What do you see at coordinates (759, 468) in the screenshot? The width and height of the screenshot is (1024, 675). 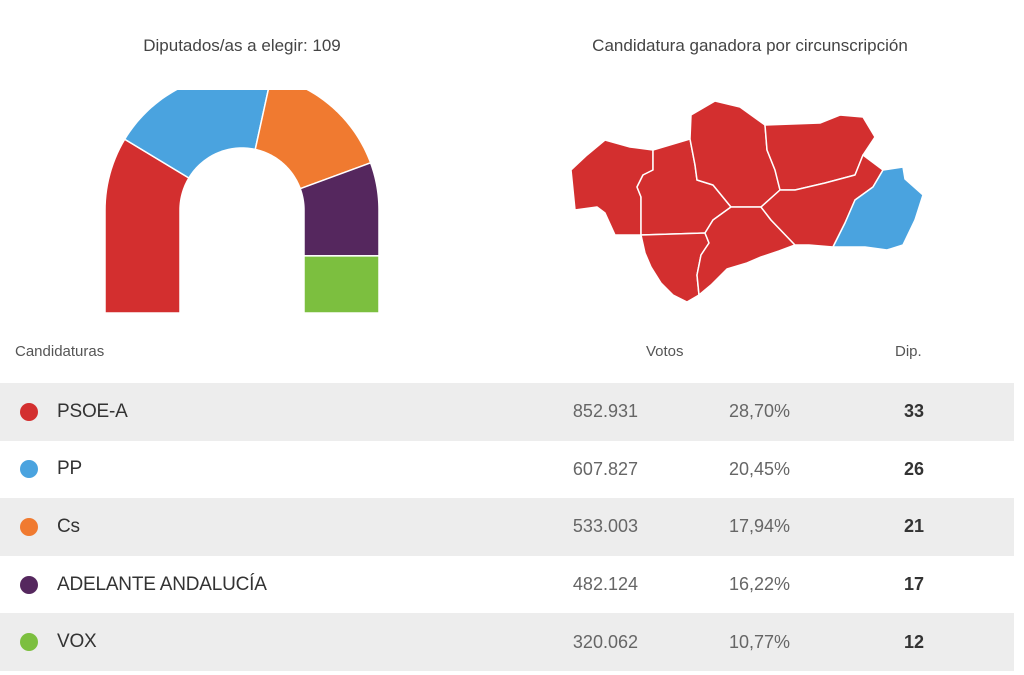 I see `party-percent: 20,45%` at bounding box center [759, 468].